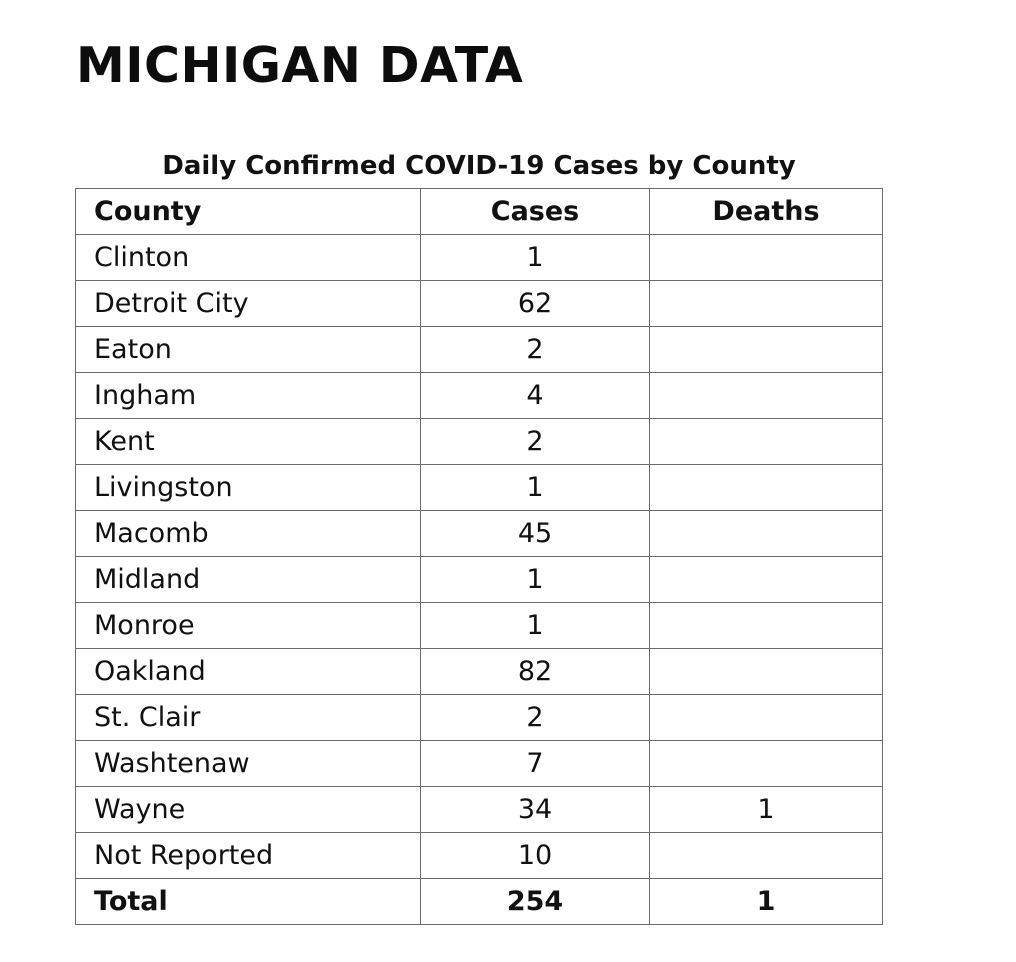  I want to click on county-cell: Clinton, so click(248, 257).